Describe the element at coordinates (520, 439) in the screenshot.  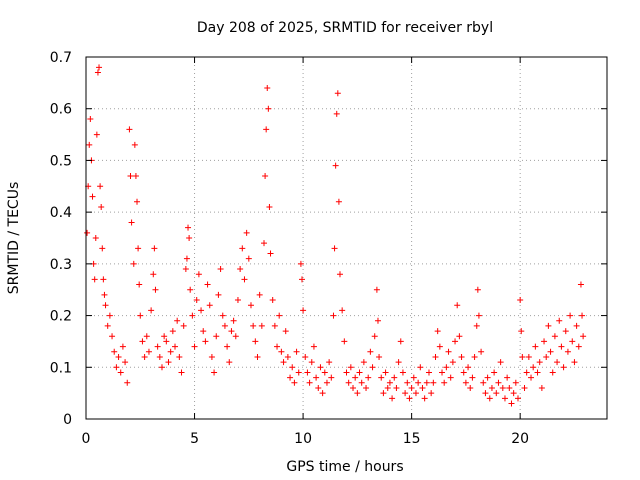
I see `x-tick-label: 20` at that location.